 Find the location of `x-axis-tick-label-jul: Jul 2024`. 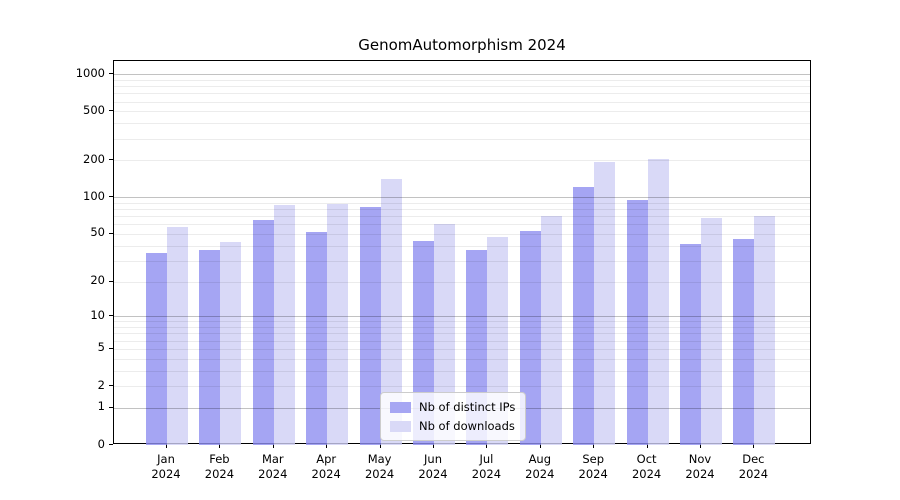

x-axis-tick-label-jul: Jul 2024 is located at coordinates (486, 466).